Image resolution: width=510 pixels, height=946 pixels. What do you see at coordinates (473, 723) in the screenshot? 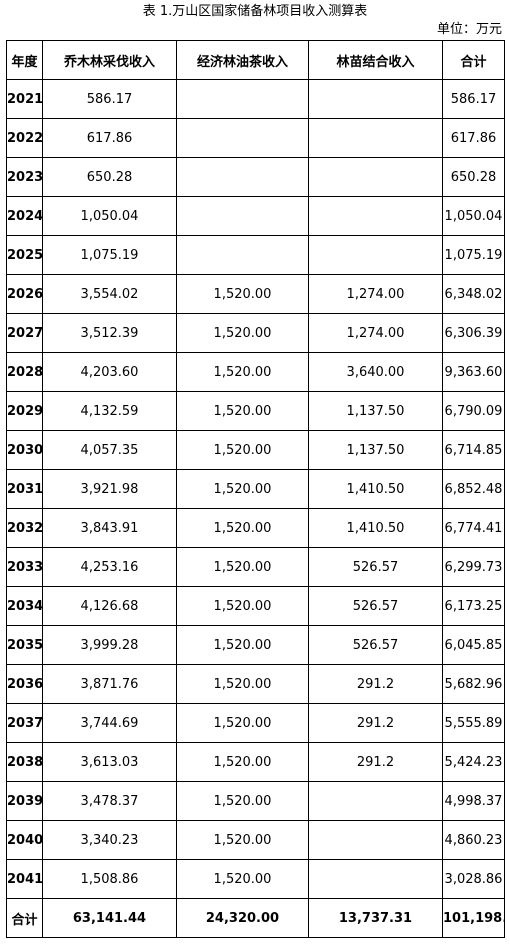
I see `cell-total: 5,555.89` at bounding box center [473, 723].